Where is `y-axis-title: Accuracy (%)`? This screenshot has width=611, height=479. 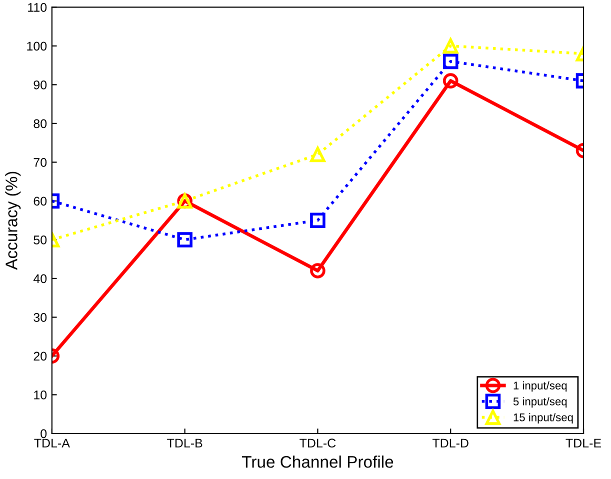 y-axis-title: Accuracy (%) is located at coordinates (13, 221).